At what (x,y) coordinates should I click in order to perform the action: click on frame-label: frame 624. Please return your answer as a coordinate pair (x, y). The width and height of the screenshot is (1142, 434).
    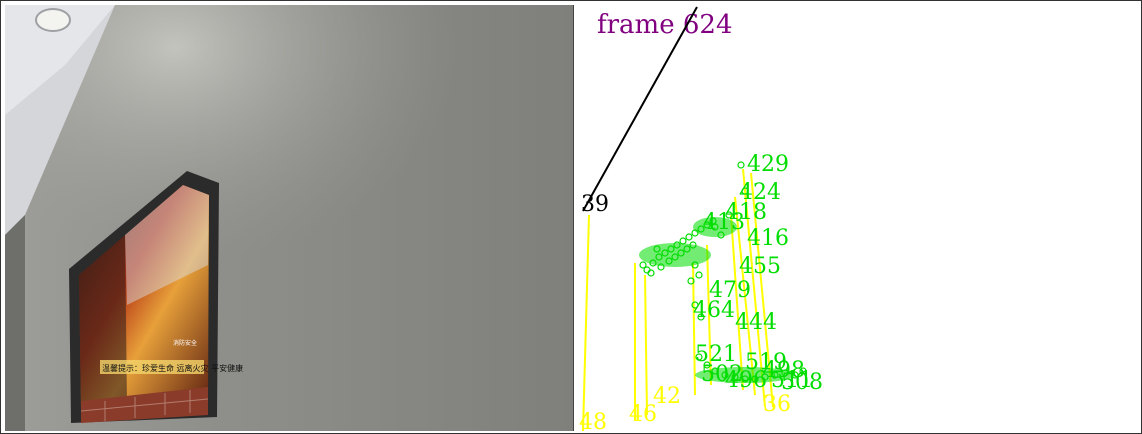
    Looking at the image, I should click on (664, 25).